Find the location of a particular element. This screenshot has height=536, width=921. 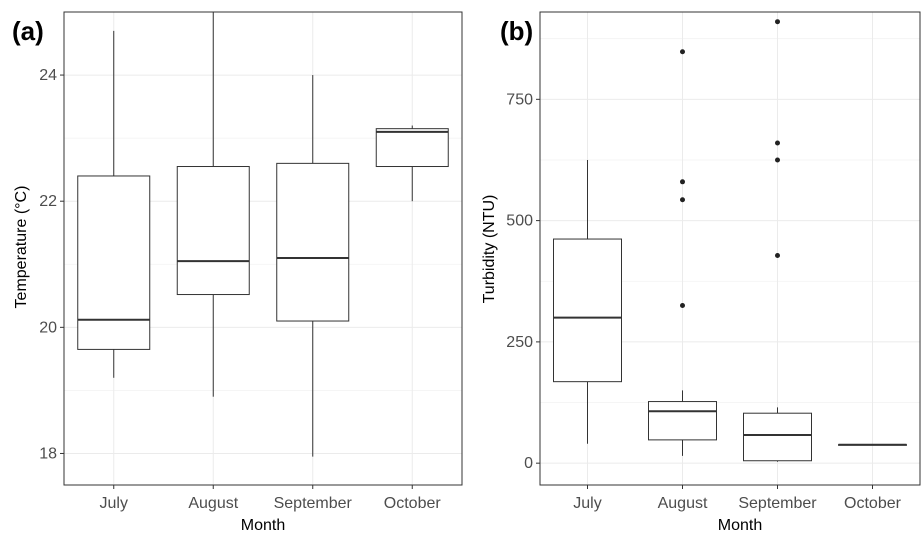

panel-a-label: (a) is located at coordinates (28, 31).